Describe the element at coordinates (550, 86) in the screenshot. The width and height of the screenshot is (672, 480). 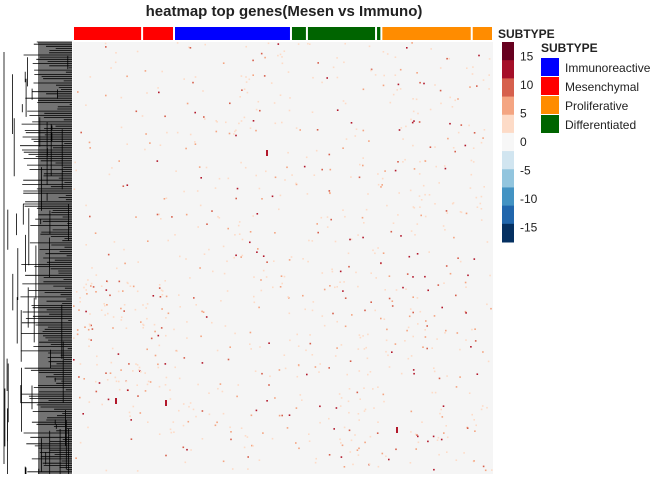
I see `legend-swatch-mesenchymal` at that location.